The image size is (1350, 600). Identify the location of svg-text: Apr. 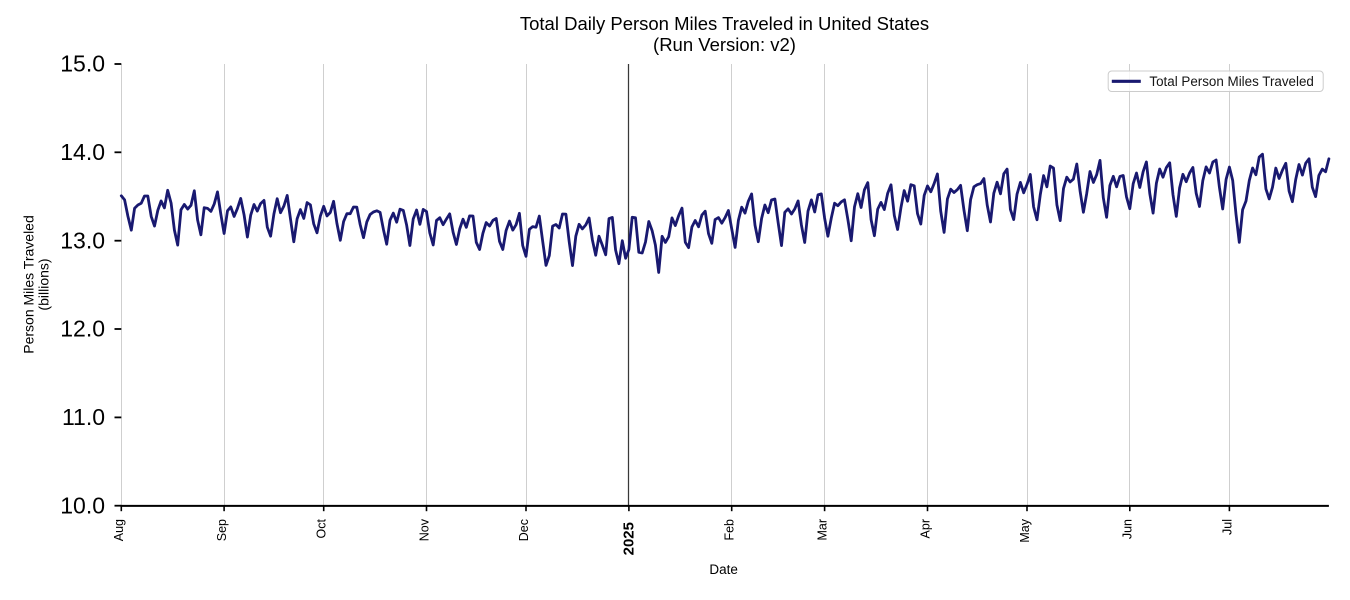
(925, 528).